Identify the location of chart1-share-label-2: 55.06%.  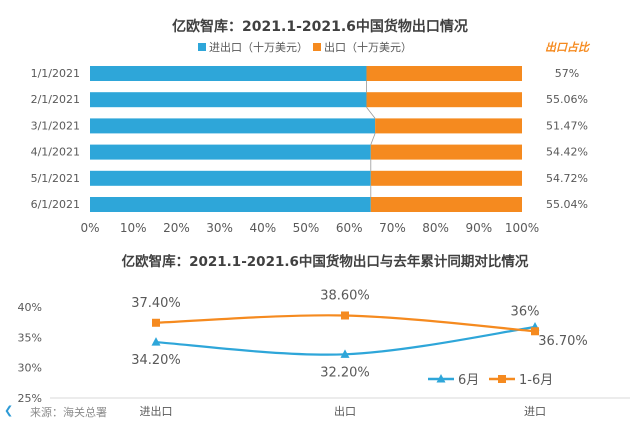
(567, 99).